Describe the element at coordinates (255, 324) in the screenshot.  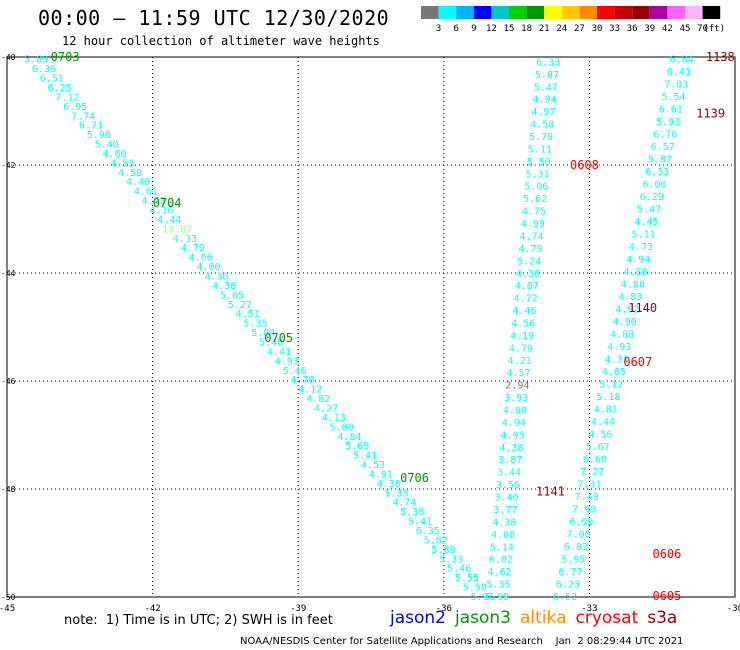
I see `wave-height-value: 5.35` at that location.